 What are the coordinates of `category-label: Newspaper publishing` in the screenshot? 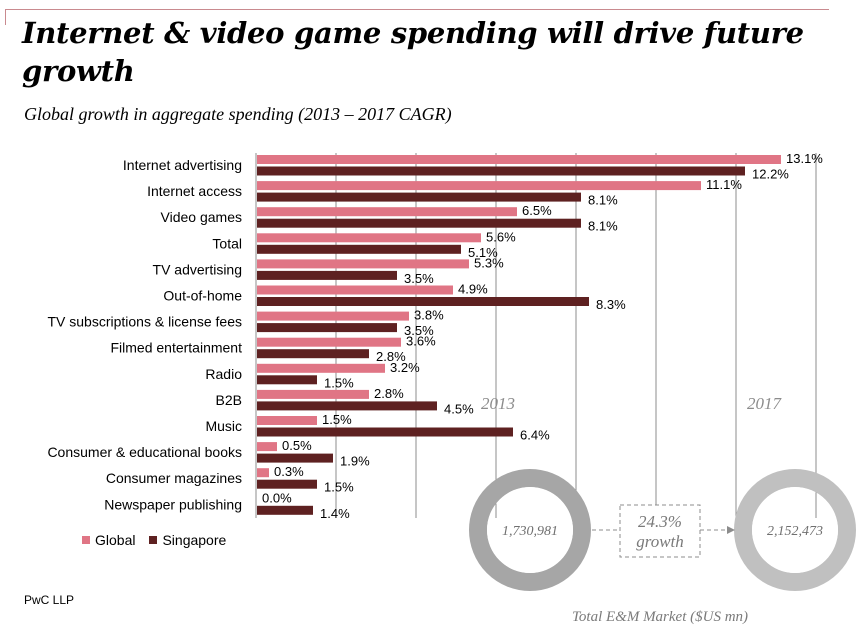 It's located at (173, 504).